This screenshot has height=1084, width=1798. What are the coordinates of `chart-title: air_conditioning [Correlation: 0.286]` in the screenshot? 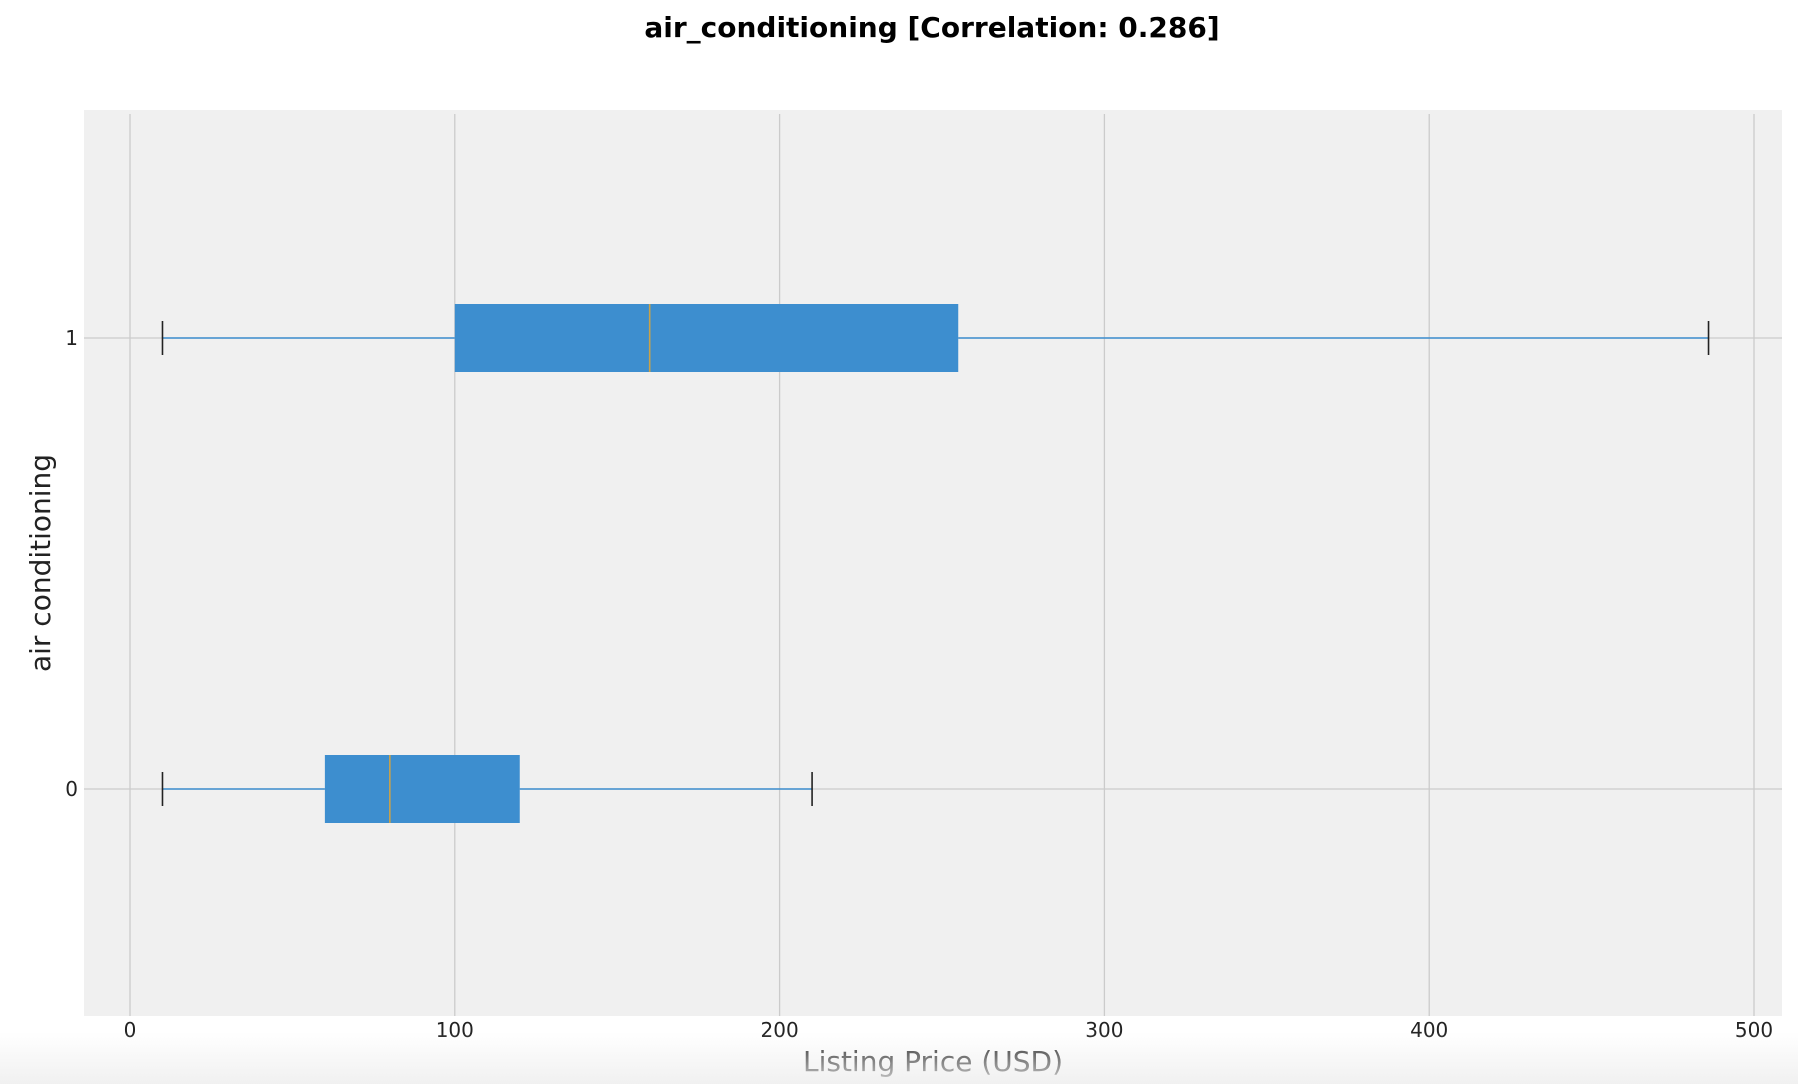 It's located at (931, 27).